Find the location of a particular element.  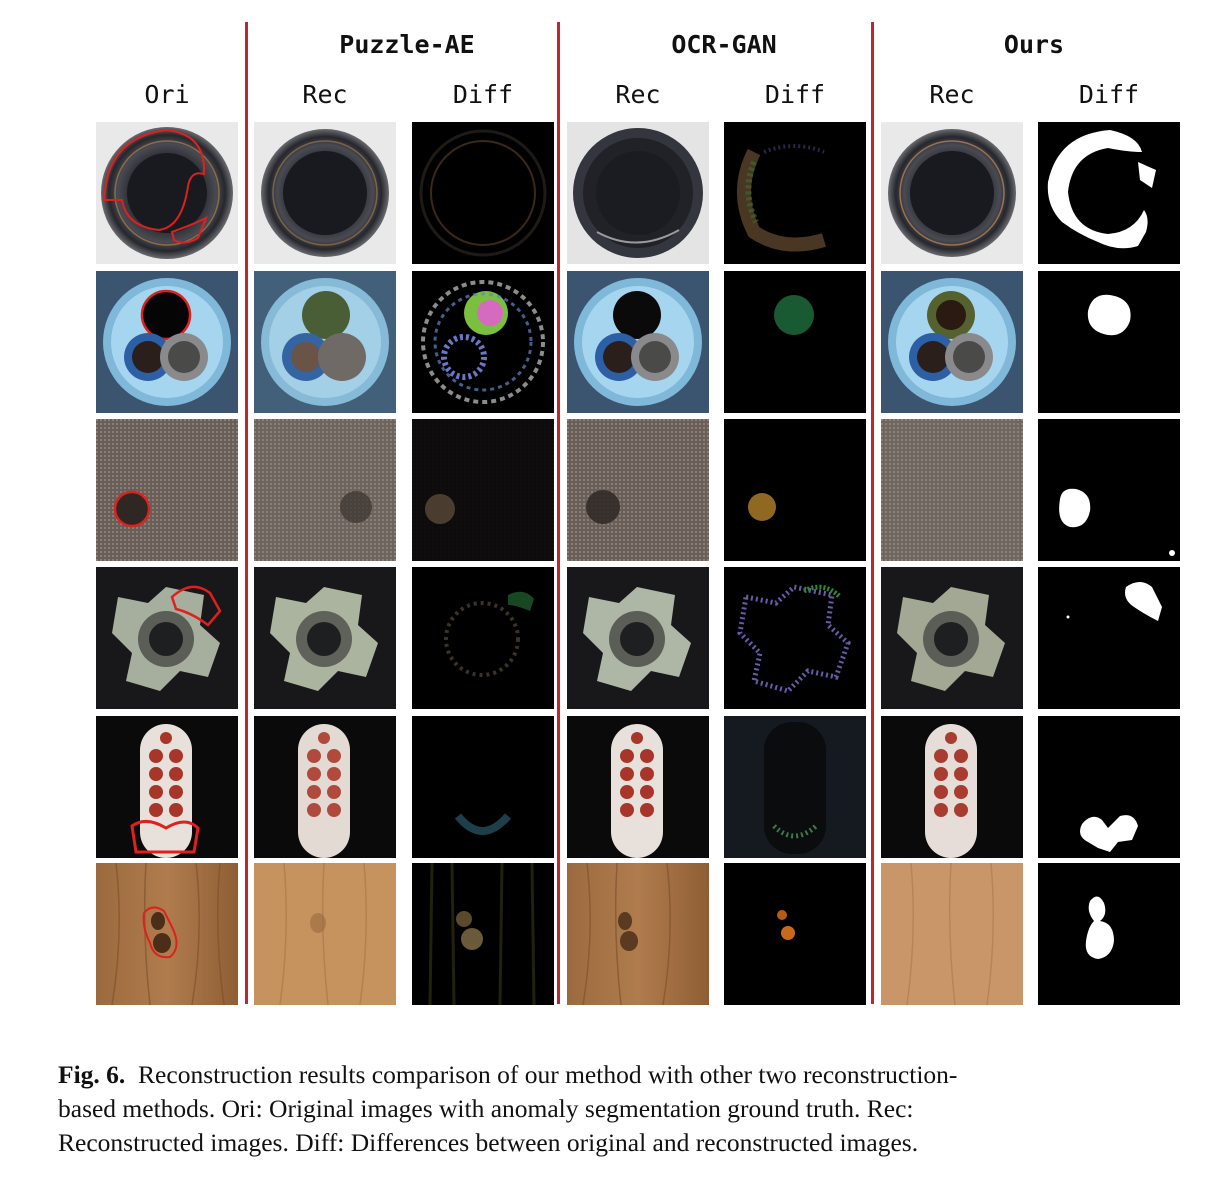

image-carpet-ocr-gan-diff is located at coordinates (795, 490).